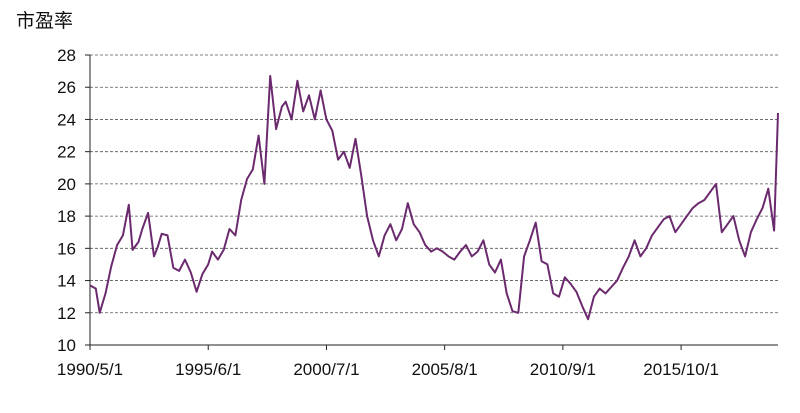 The image size is (800, 413). What do you see at coordinates (208, 369) in the screenshot?
I see `x-tick-label: 1995/6/1` at bounding box center [208, 369].